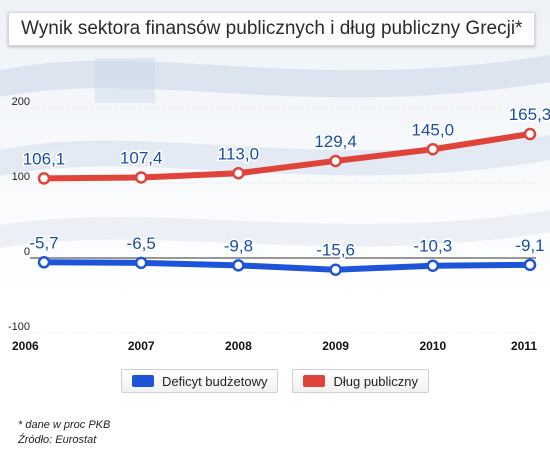 Image resolution: width=550 pixels, height=463 pixels. Describe the element at coordinates (21, 177) in the screenshot. I see `y-tick-label: 100` at that location.